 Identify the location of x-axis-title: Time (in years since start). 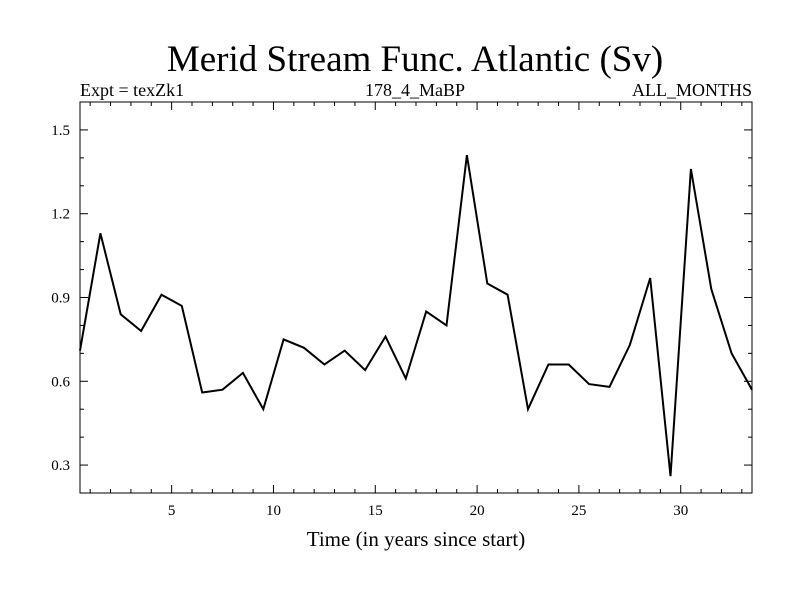
(416, 539).